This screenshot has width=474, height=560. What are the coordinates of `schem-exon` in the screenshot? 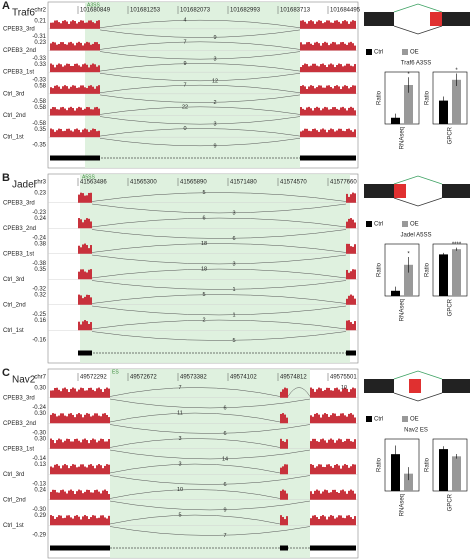 It's located at (379, 191).